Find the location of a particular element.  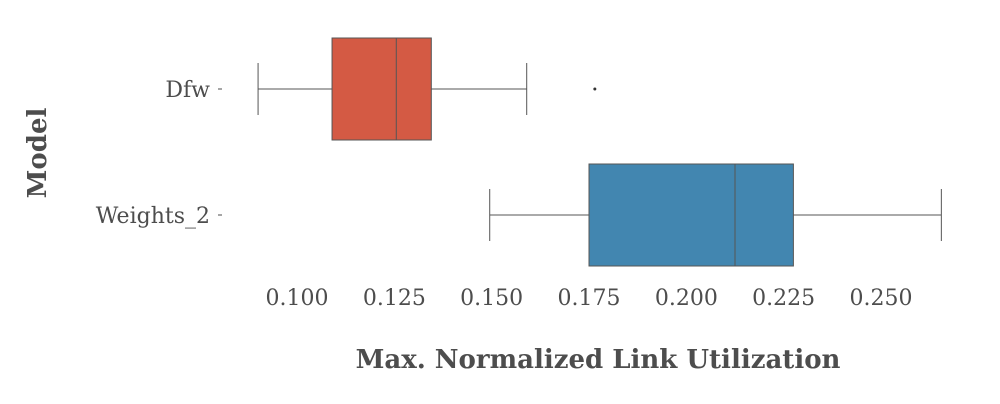

outlier-point is located at coordinates (595, 89).